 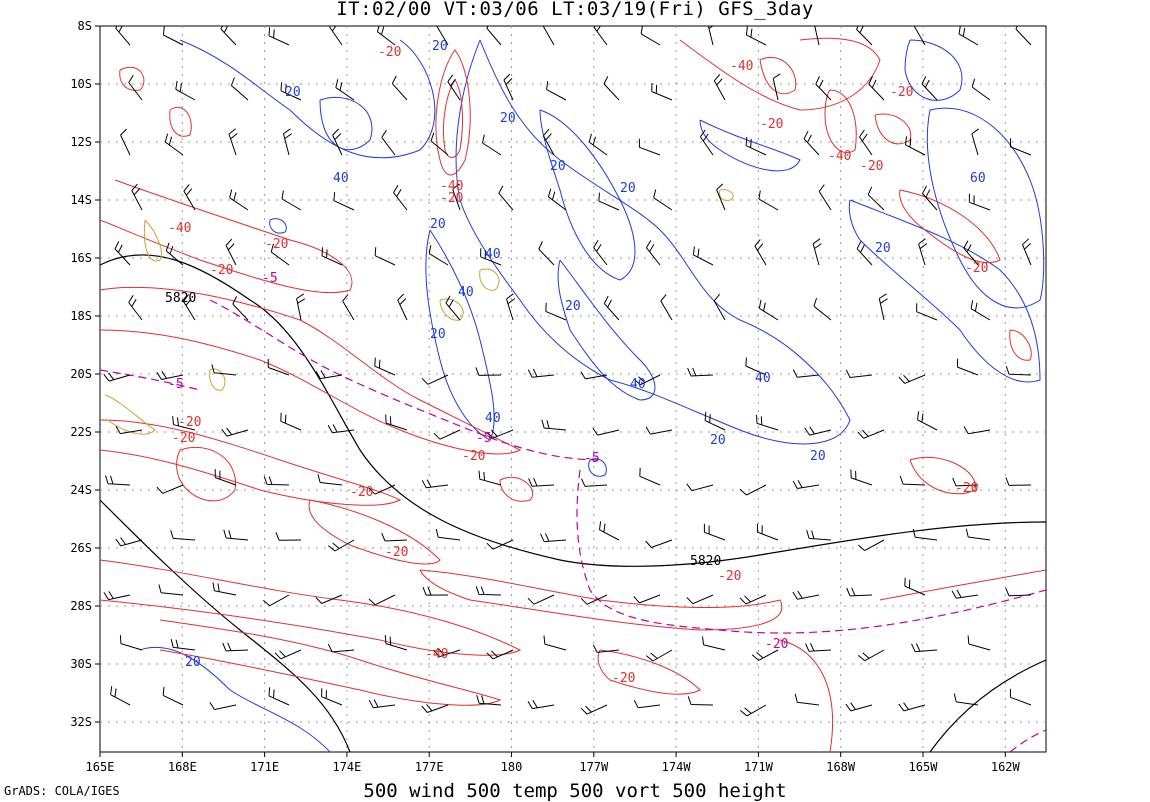 I want to click on lon-tick-label: 174W, so click(x=677, y=767).